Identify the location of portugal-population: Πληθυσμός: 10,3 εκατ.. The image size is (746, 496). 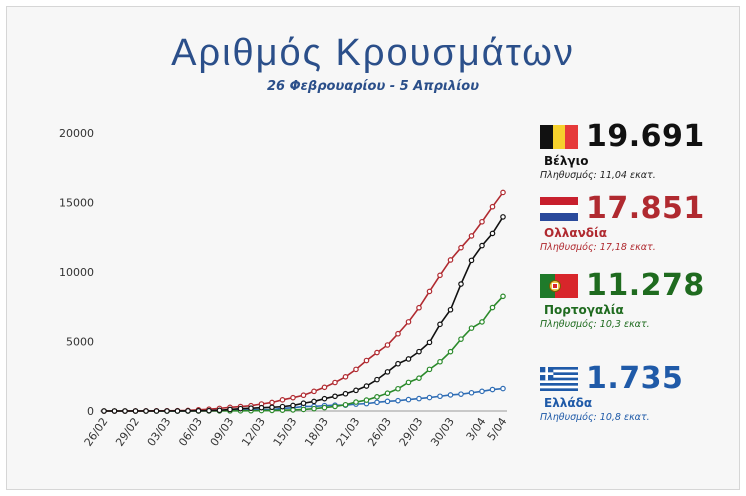
(595, 324).